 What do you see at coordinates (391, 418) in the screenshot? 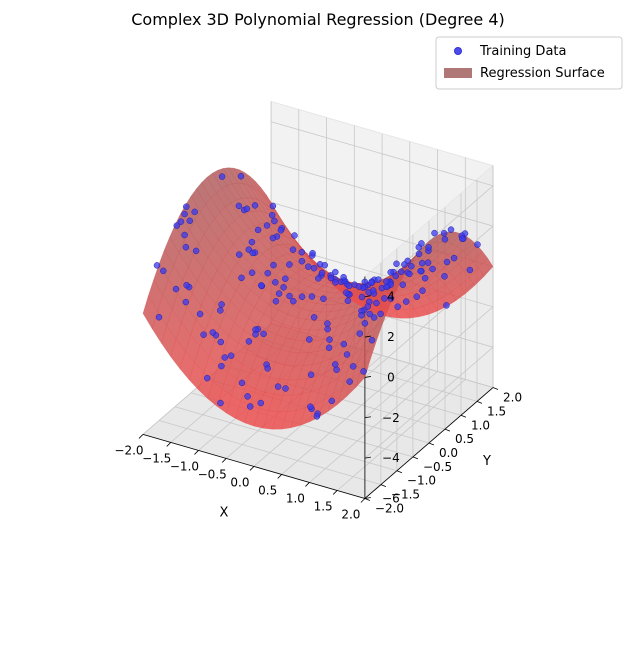
I see `z-tick-label: −2` at bounding box center [391, 418].